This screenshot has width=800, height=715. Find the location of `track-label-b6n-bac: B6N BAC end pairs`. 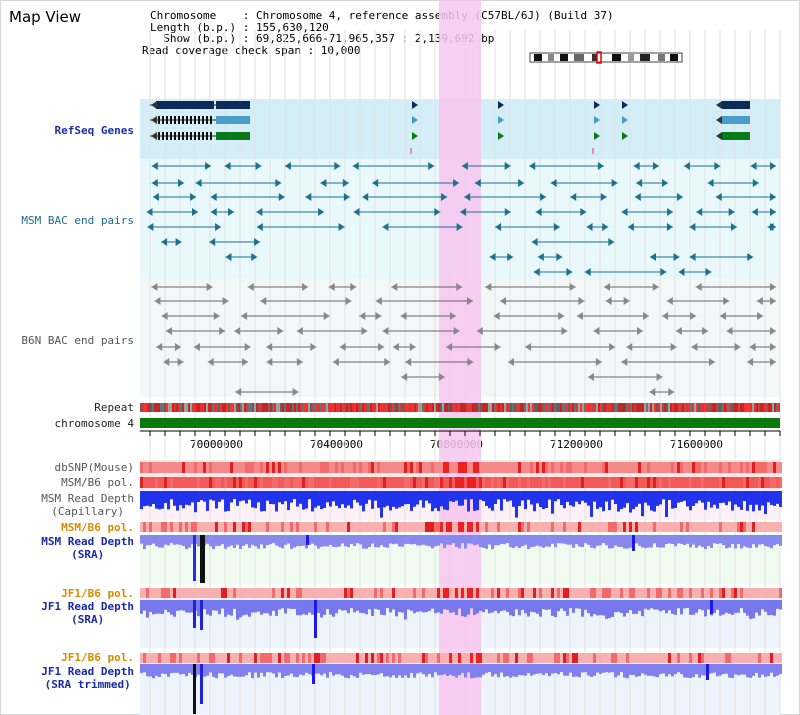

track-label-b6n-bac: B6N BAC end pairs is located at coordinates (77, 340).